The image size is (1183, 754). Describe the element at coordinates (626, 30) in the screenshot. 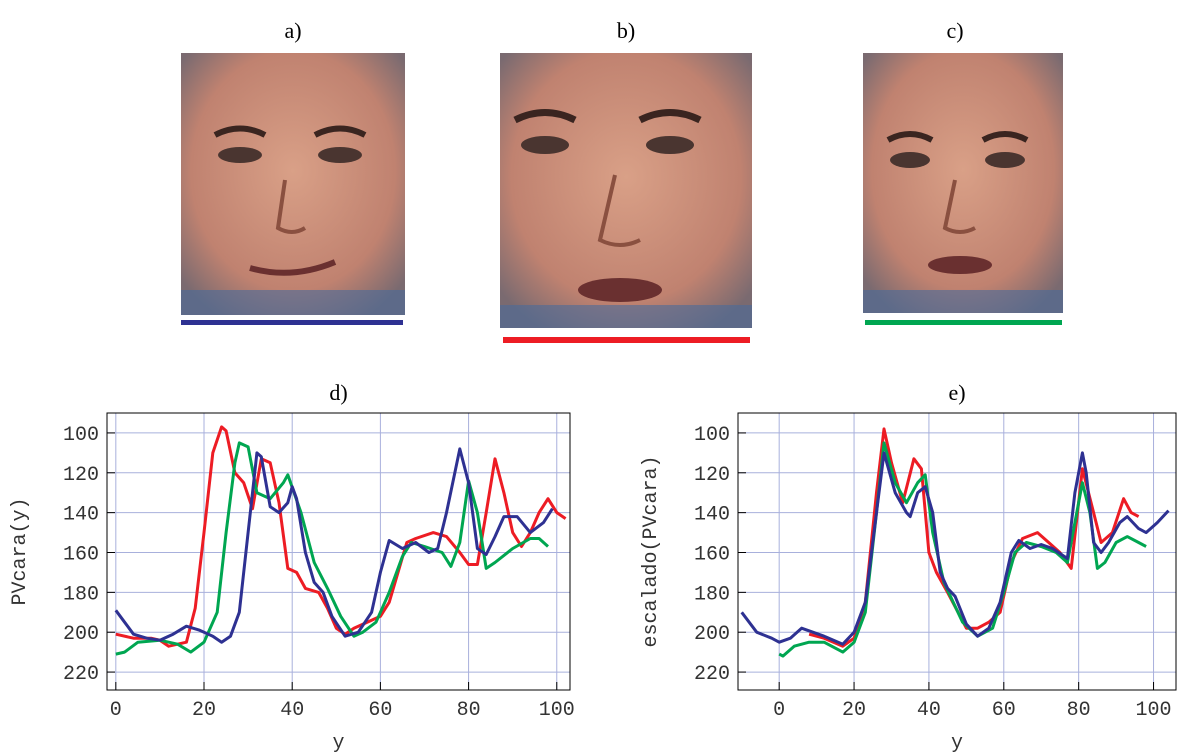

I see `panel-label: b)` at that location.